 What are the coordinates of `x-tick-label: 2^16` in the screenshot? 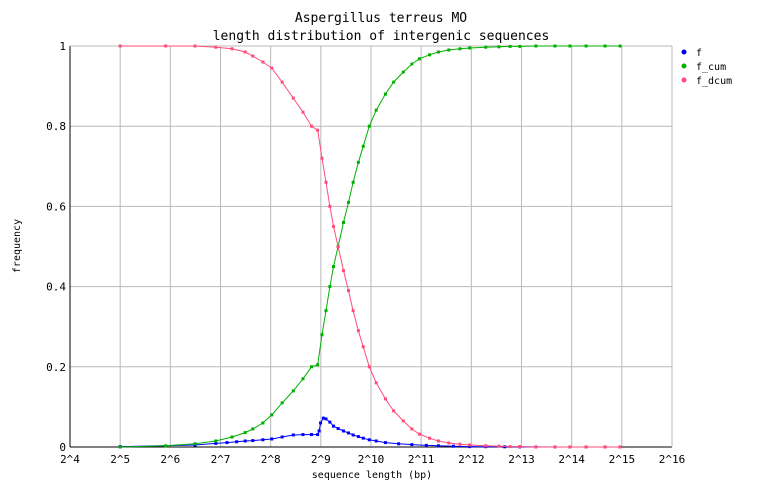 It's located at (672, 459).